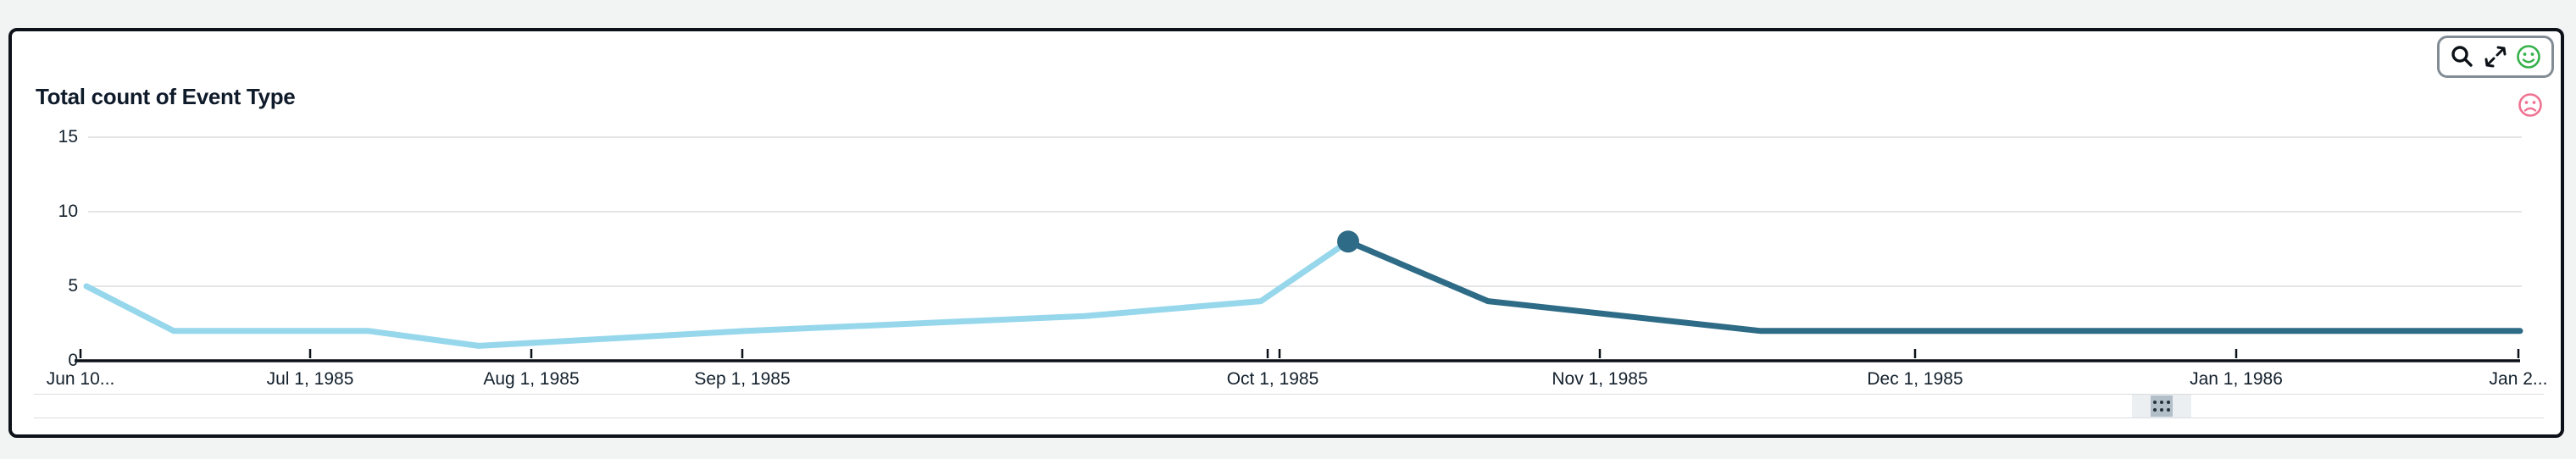  Describe the element at coordinates (73, 286) in the screenshot. I see `y-axis-label-5: 5` at that location.